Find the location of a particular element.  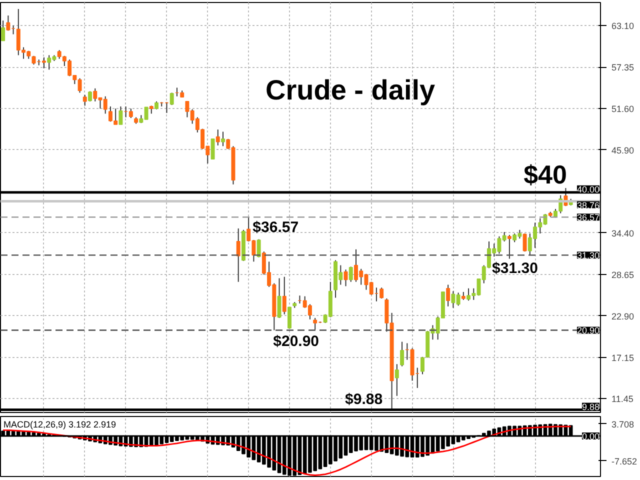

ref-line-label: 9.88 is located at coordinates (591, 407).